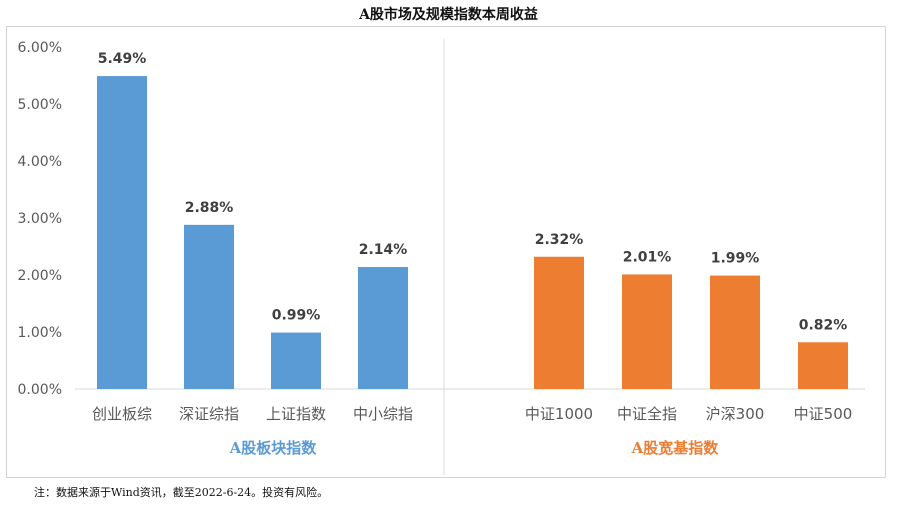 This screenshot has height=507, width=897. I want to click on data-label: 0.82%, so click(823, 325).